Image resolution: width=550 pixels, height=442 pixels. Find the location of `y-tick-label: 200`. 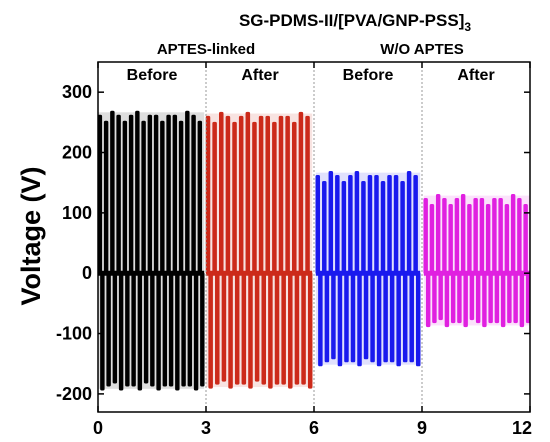

y-tick-label: 200 is located at coordinates (77, 153).